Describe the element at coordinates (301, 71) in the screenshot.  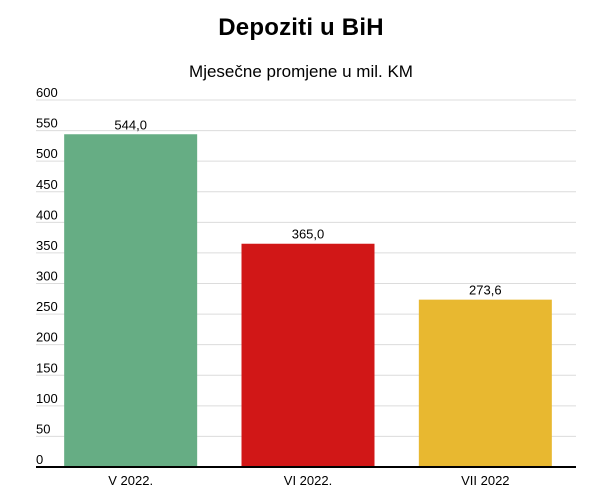
I see `chart-subtitle: Mjesečne promjene u mil. KM` at that location.